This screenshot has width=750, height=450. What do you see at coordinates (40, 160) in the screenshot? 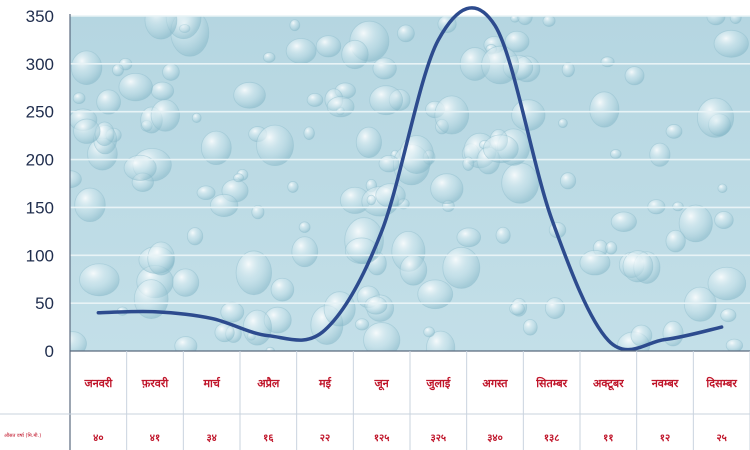
I see `y-tick-label: 200` at bounding box center [40, 160].